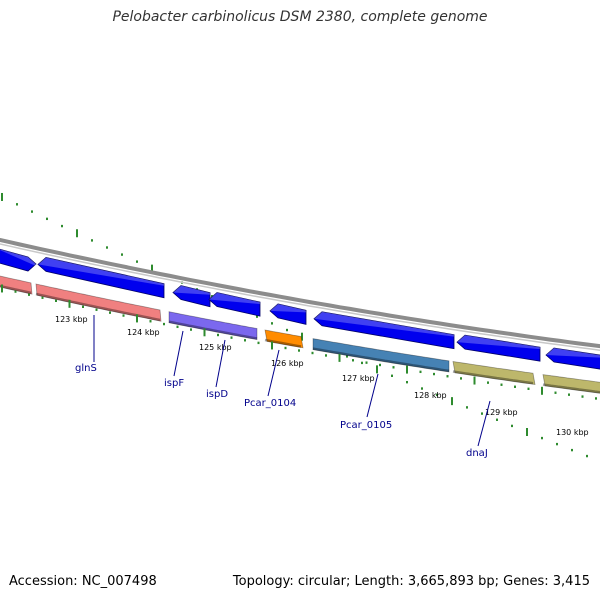 The width and height of the screenshot is (600, 600). What do you see at coordinates (270, 379) in the screenshot?
I see `gene-label-Pcar_0104: Pcar_0104` at bounding box center [270, 379].